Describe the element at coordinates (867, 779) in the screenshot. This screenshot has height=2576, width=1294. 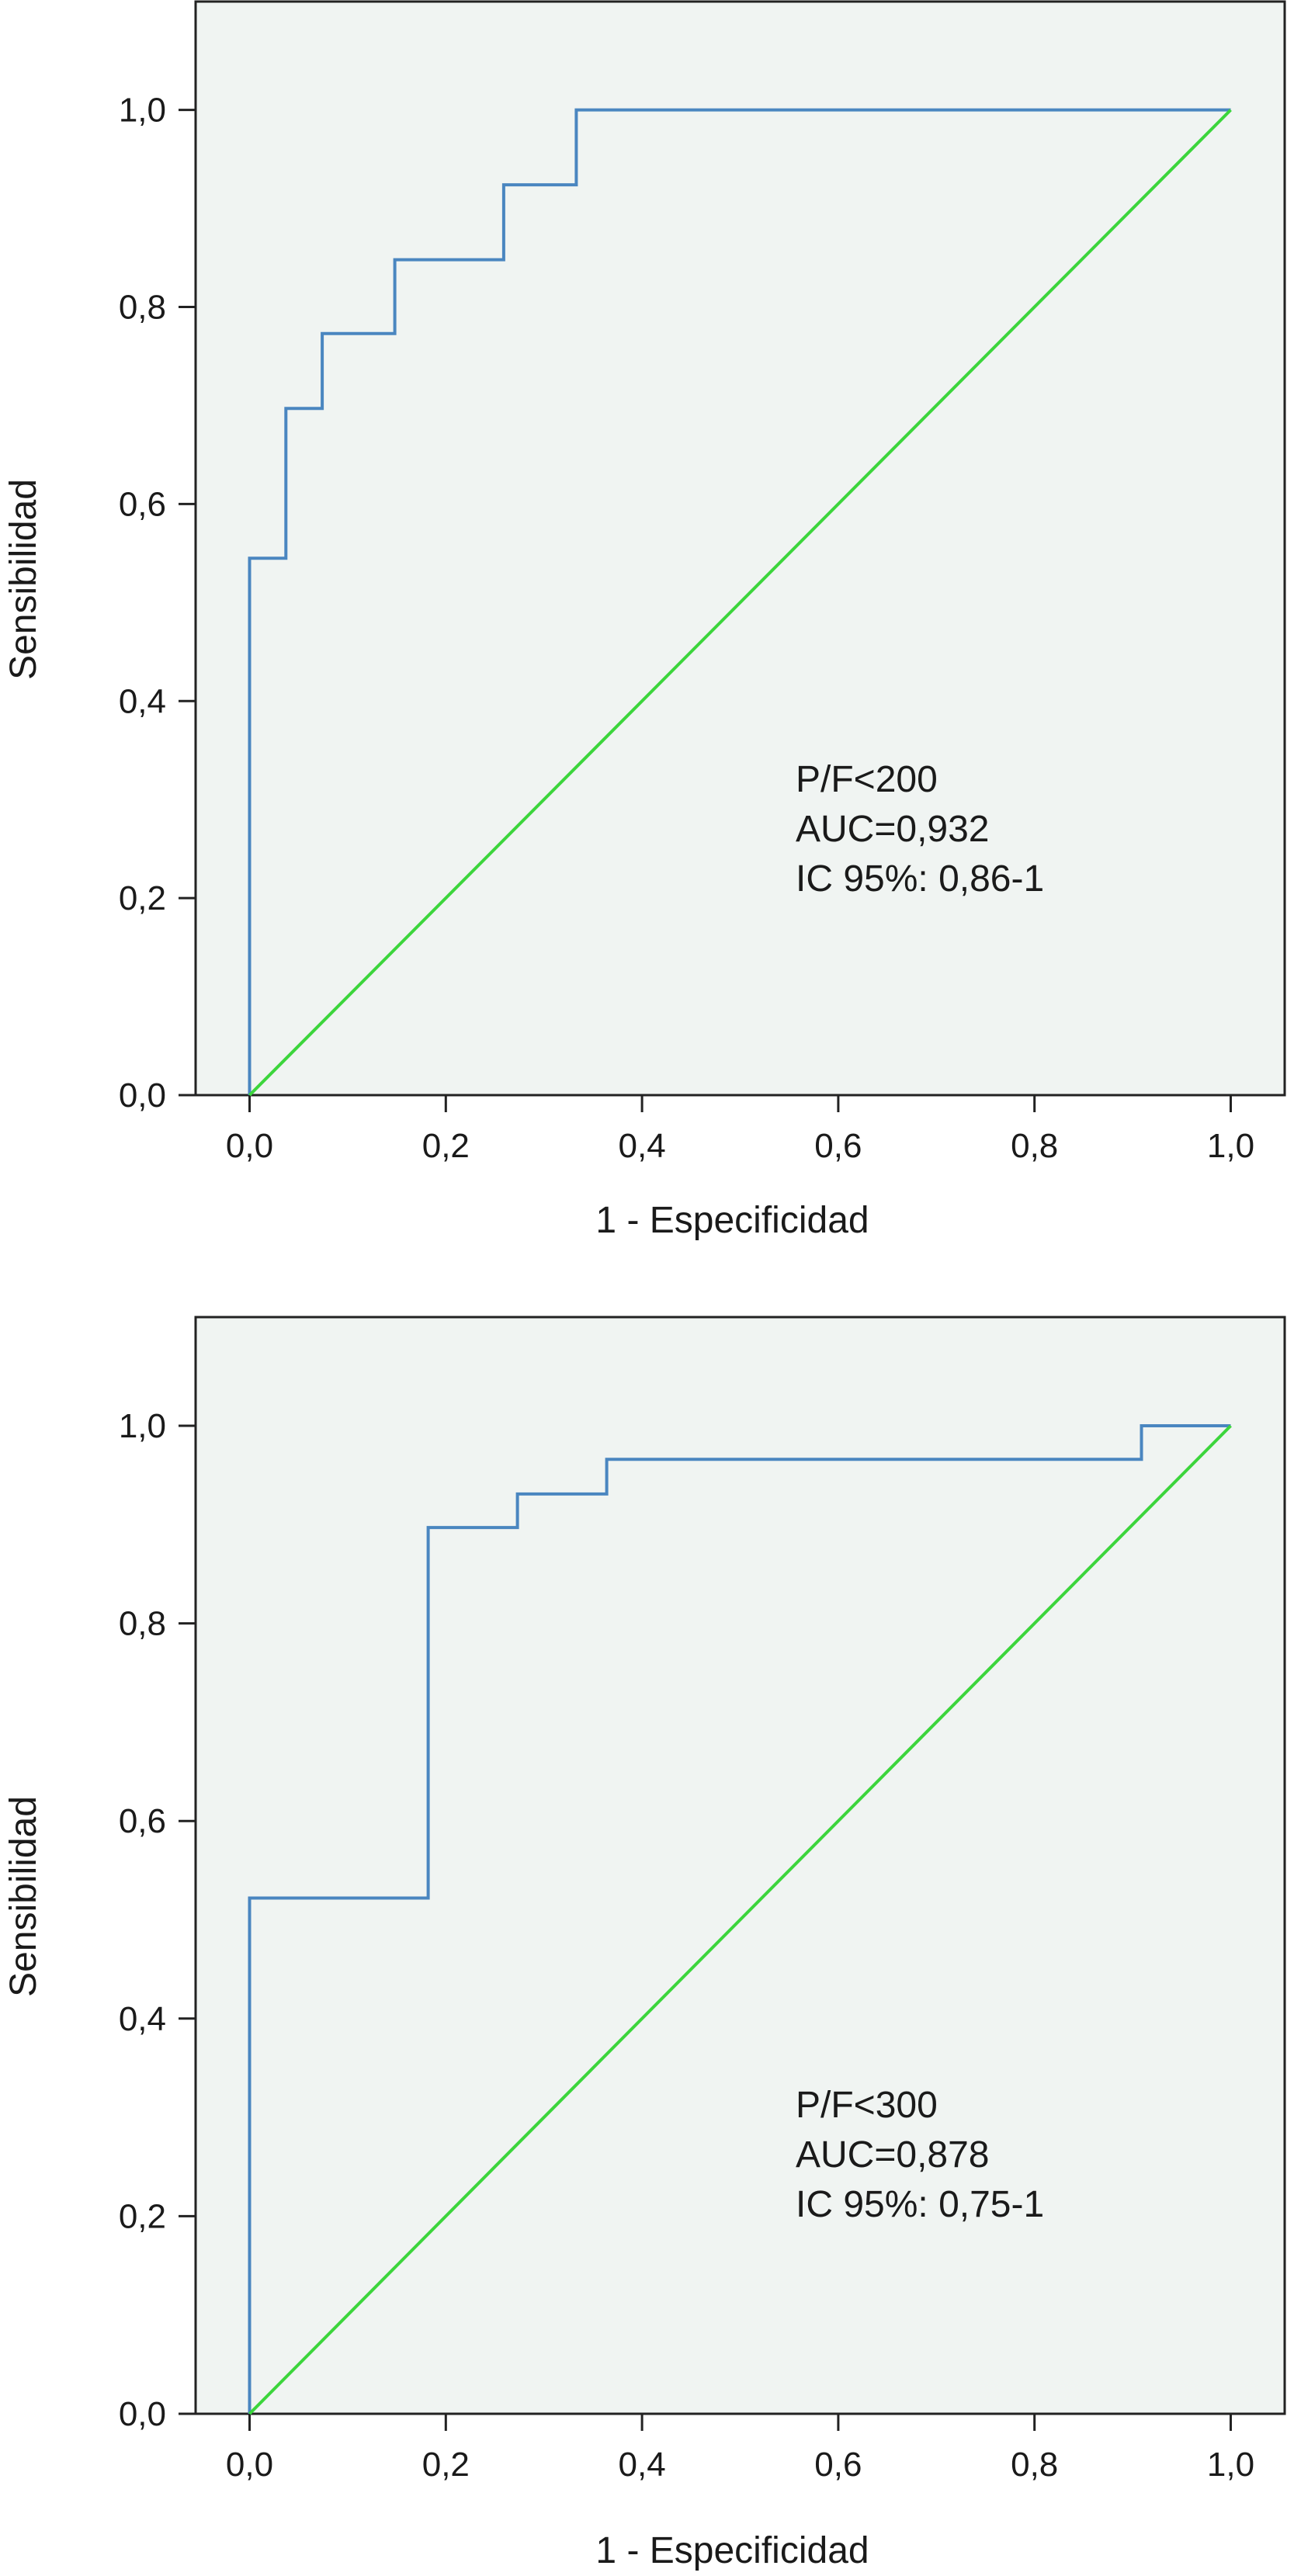
I see `annotation-line: P/F<200` at that location.